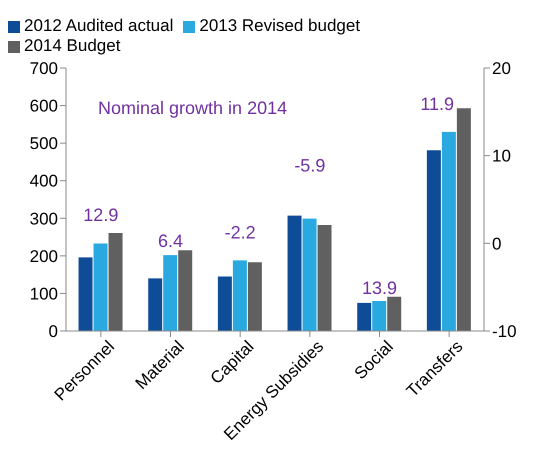 The height and width of the screenshot is (468, 550). Describe the element at coordinates (44, 181) in the screenshot. I see `y-tick-label: 400` at that location.